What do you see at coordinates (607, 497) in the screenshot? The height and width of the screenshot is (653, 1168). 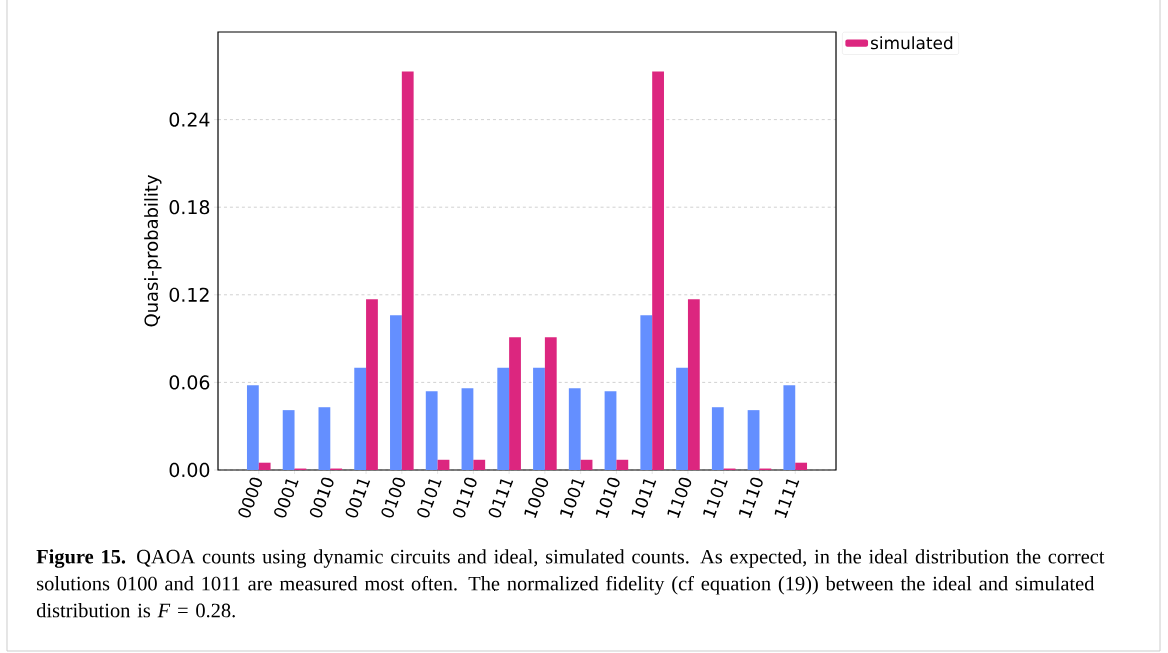 I see `x-tick-label: 1010` at bounding box center [607, 497].